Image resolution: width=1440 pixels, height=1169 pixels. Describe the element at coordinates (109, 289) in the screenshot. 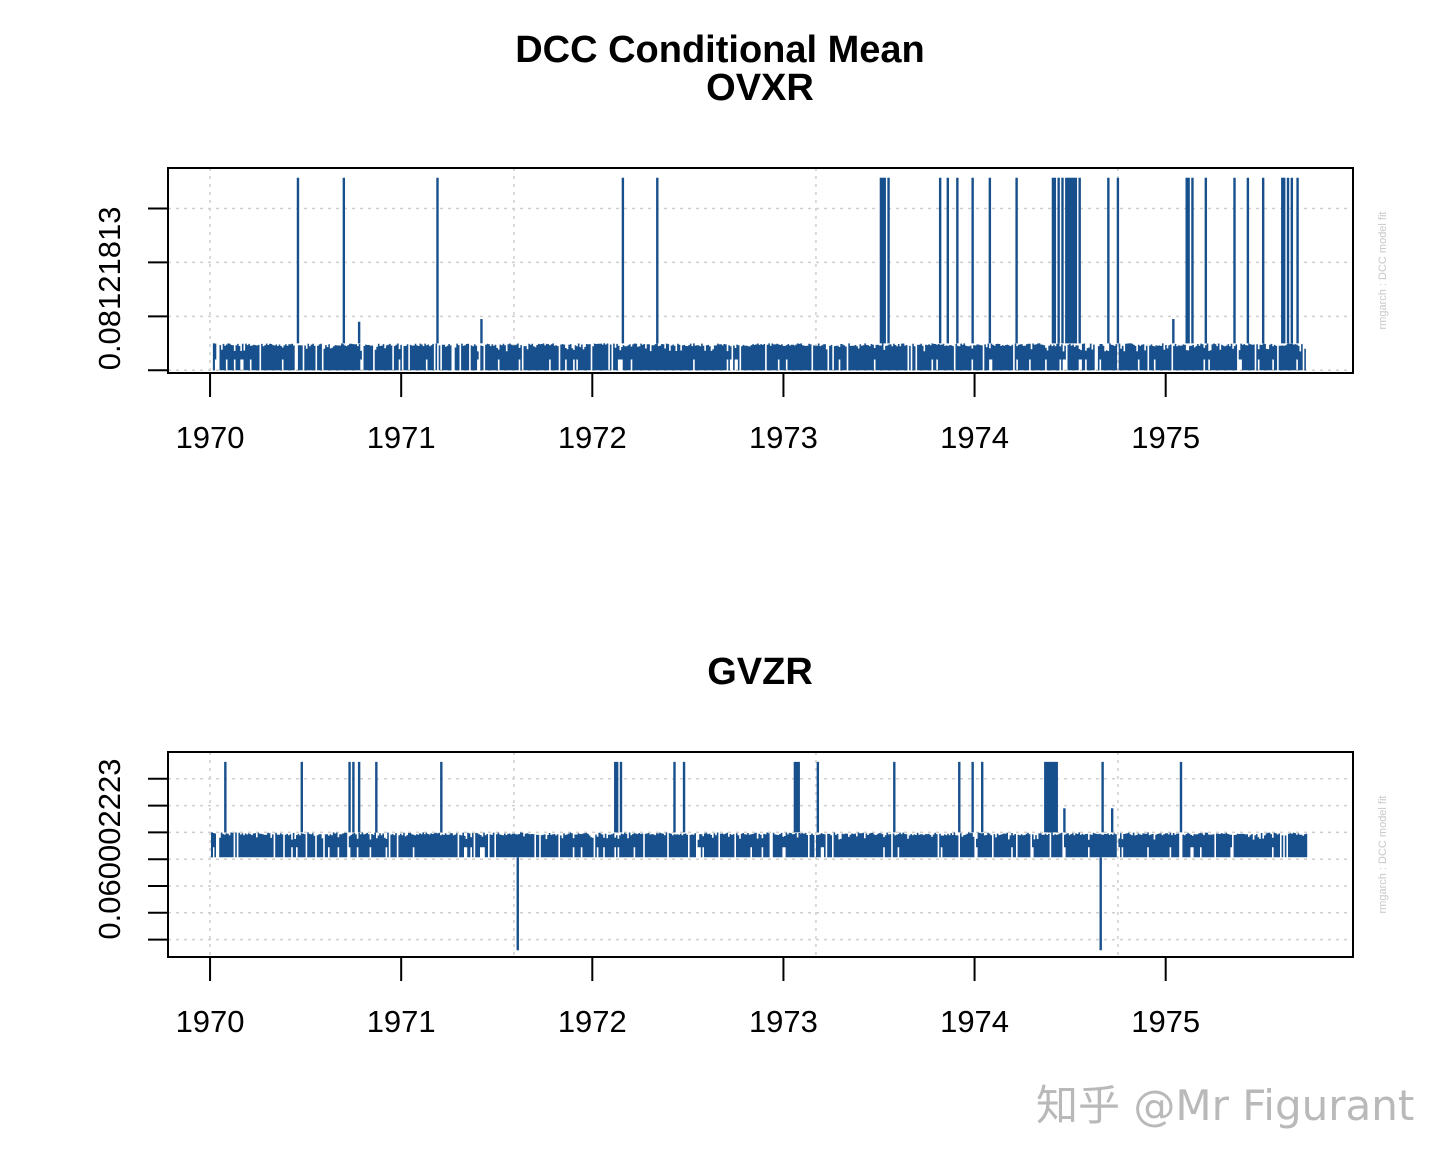

I see `y-axis-label: 0.08121813` at that location.